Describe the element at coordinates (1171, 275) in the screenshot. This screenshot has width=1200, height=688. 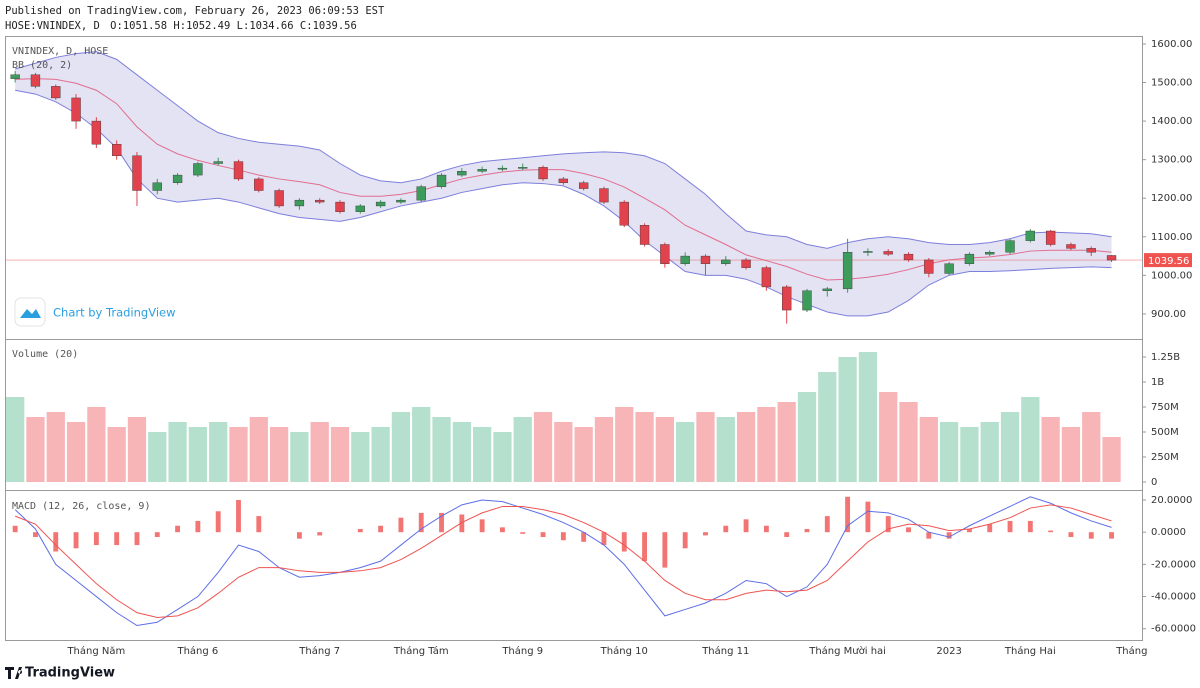
I see `y-tick-label: 1000.00` at that location.